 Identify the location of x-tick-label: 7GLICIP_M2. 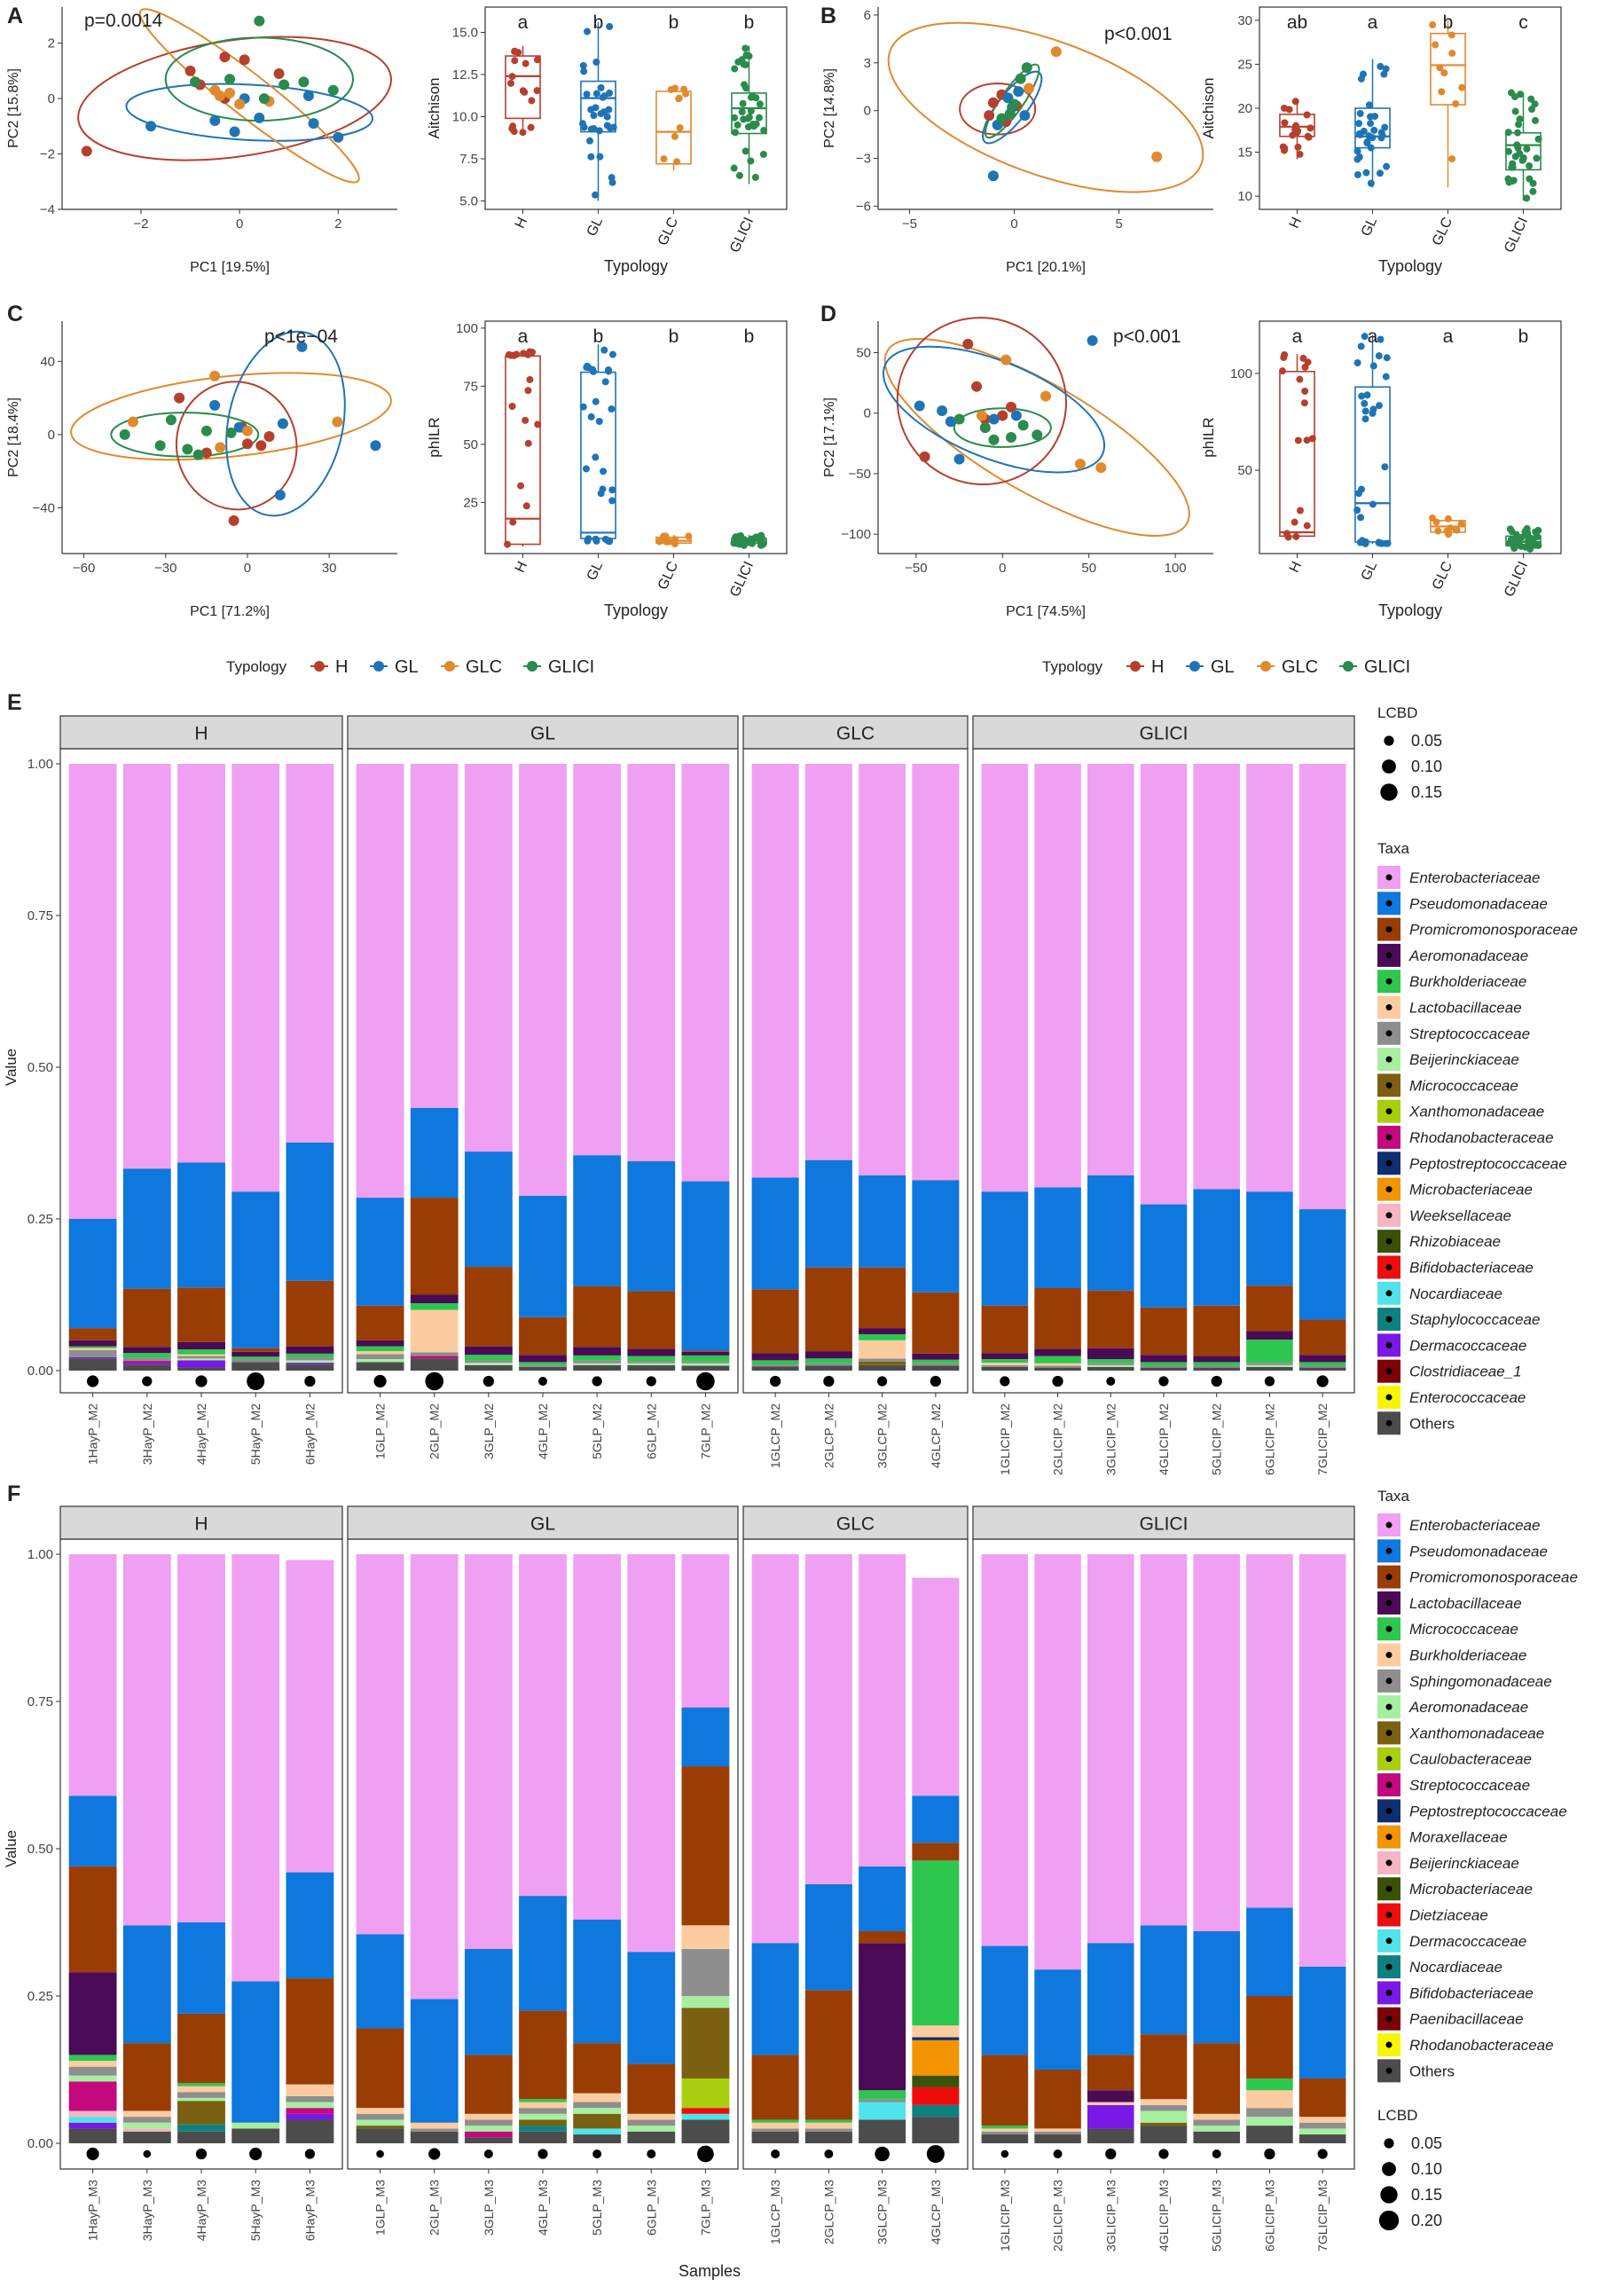
(1322, 1439).